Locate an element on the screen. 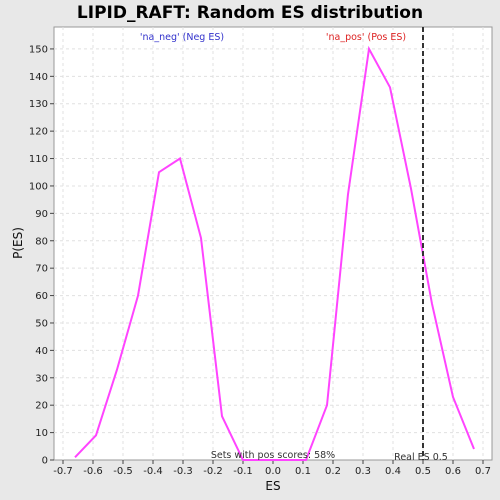 The image size is (500, 500). y-tick-label: 130 is located at coordinates (38, 104).